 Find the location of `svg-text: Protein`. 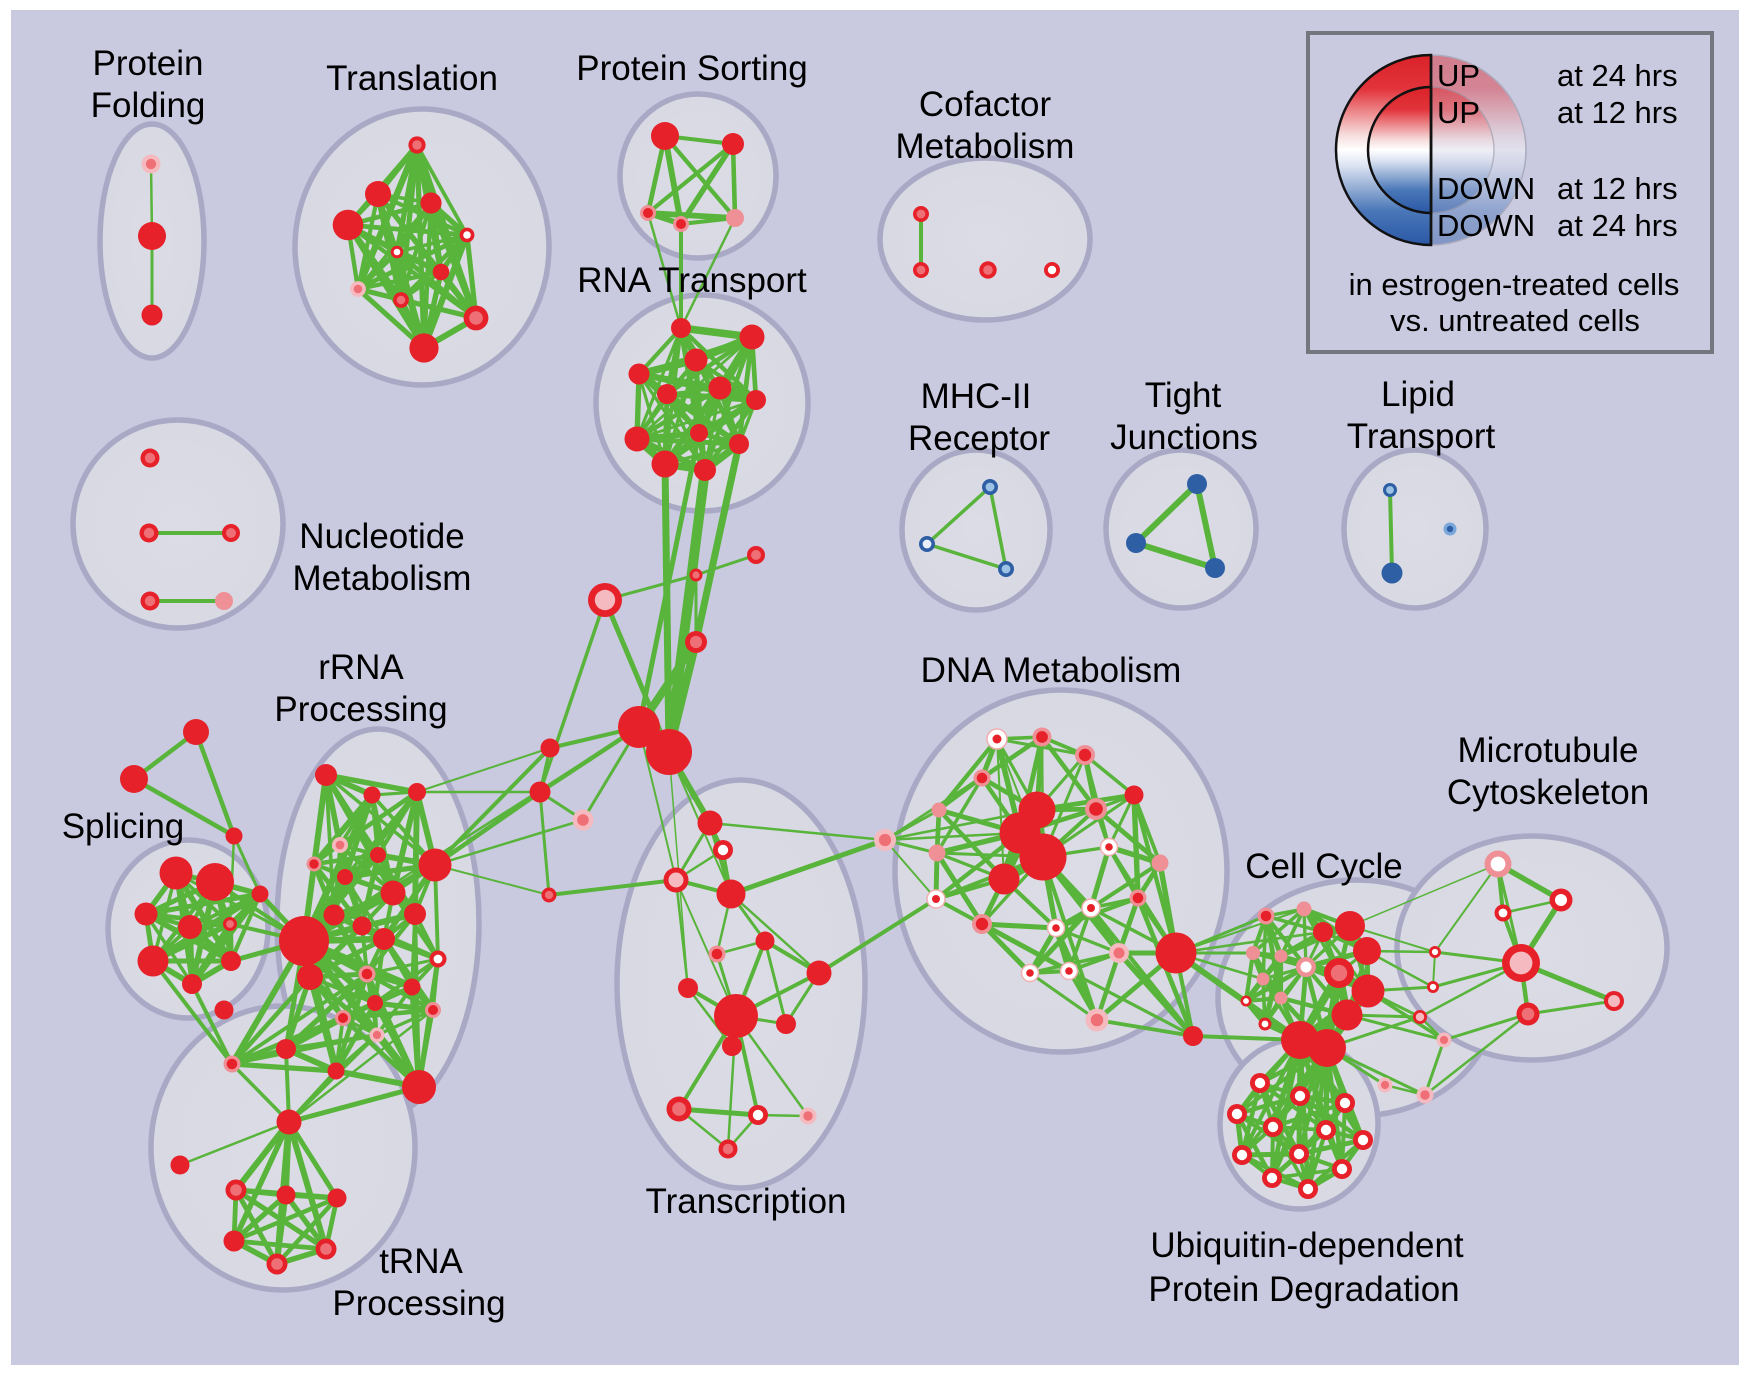

svg-text: Protein is located at coordinates (148, 63).